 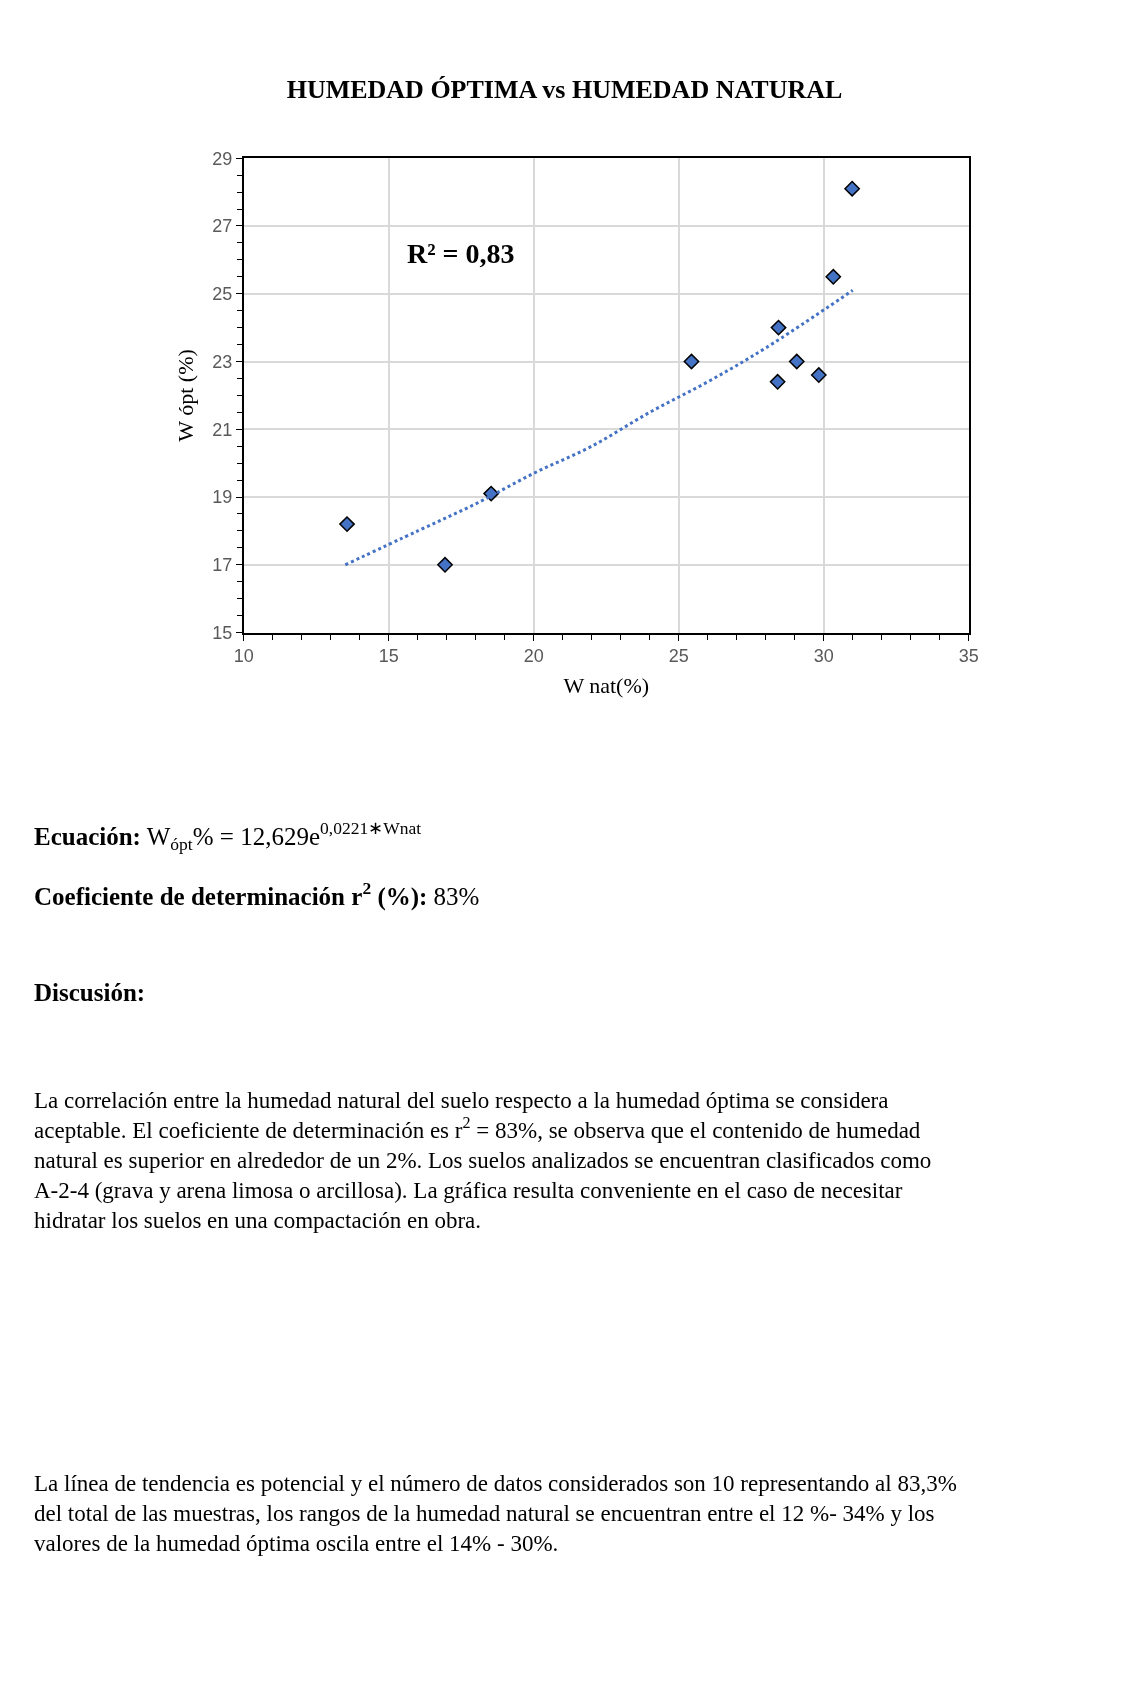 What do you see at coordinates (388, 656) in the screenshot?
I see `x-tick-label: 15` at bounding box center [388, 656].